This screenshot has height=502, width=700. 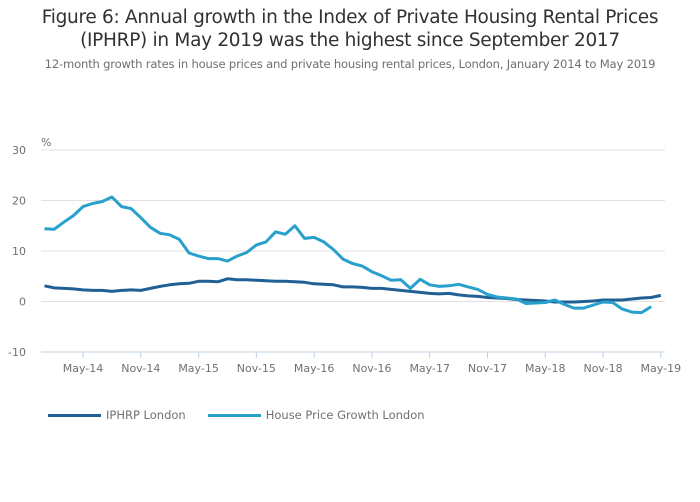 What do you see at coordinates (22, 302) in the screenshot?
I see `y-tick-label: 0` at bounding box center [22, 302].